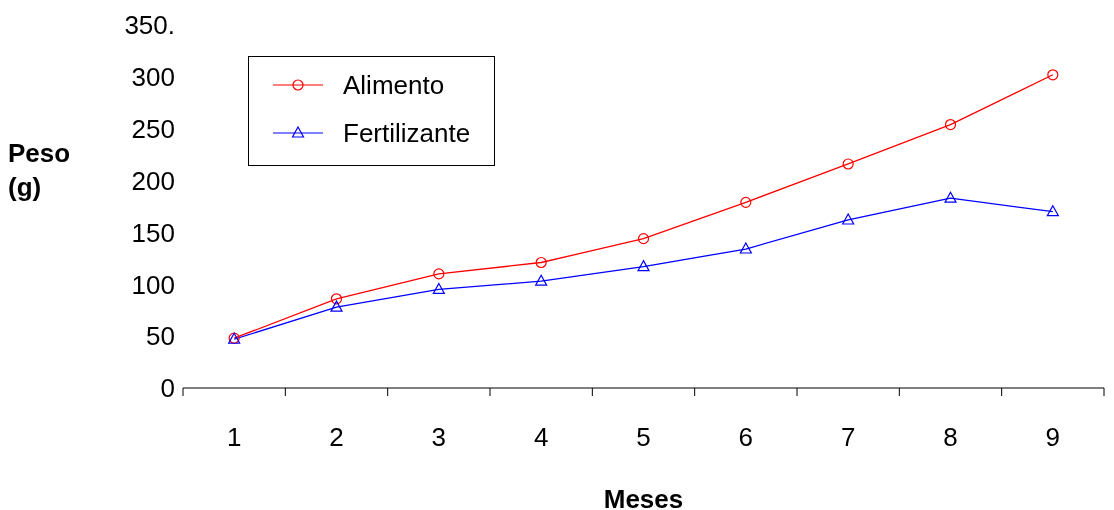 The height and width of the screenshot is (510, 1114). I want to click on y-tick-label: 300, so click(153, 77).